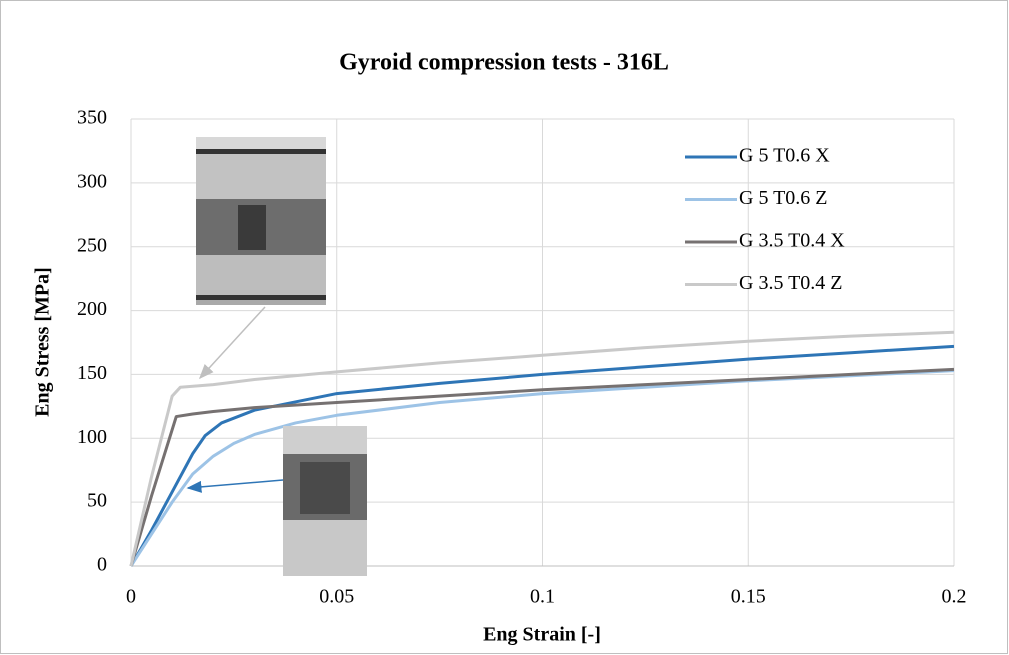  Describe the element at coordinates (131, 597) in the screenshot. I see `x-tick-label: 0` at that location.